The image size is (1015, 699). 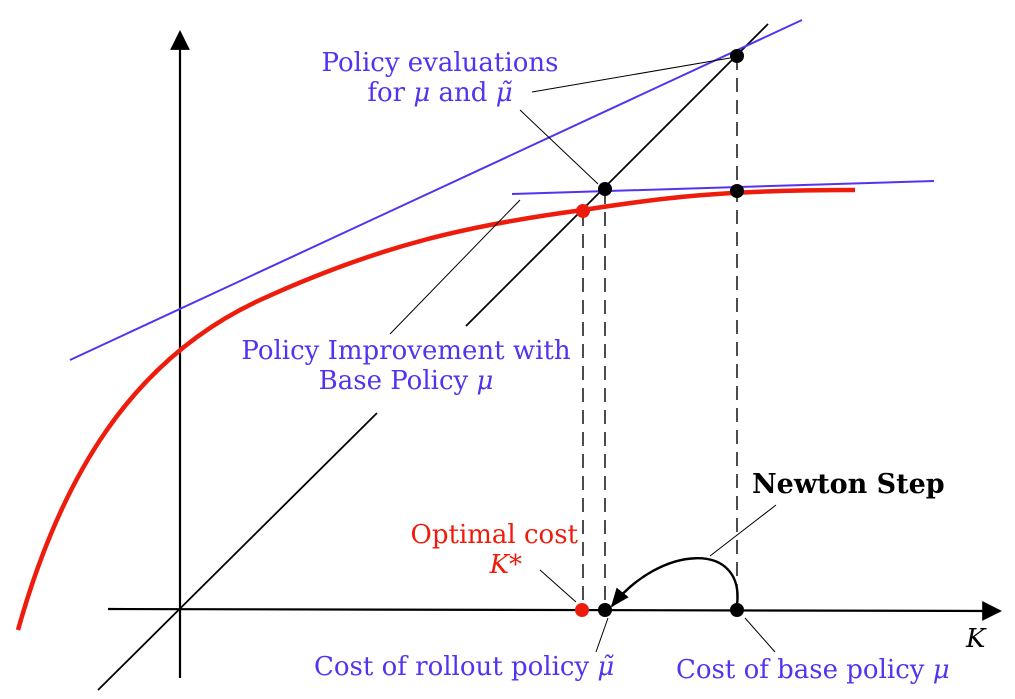 What do you see at coordinates (723, 187) in the screenshot?
I see `policy-evaluation-line-mu-tilde` at bounding box center [723, 187].